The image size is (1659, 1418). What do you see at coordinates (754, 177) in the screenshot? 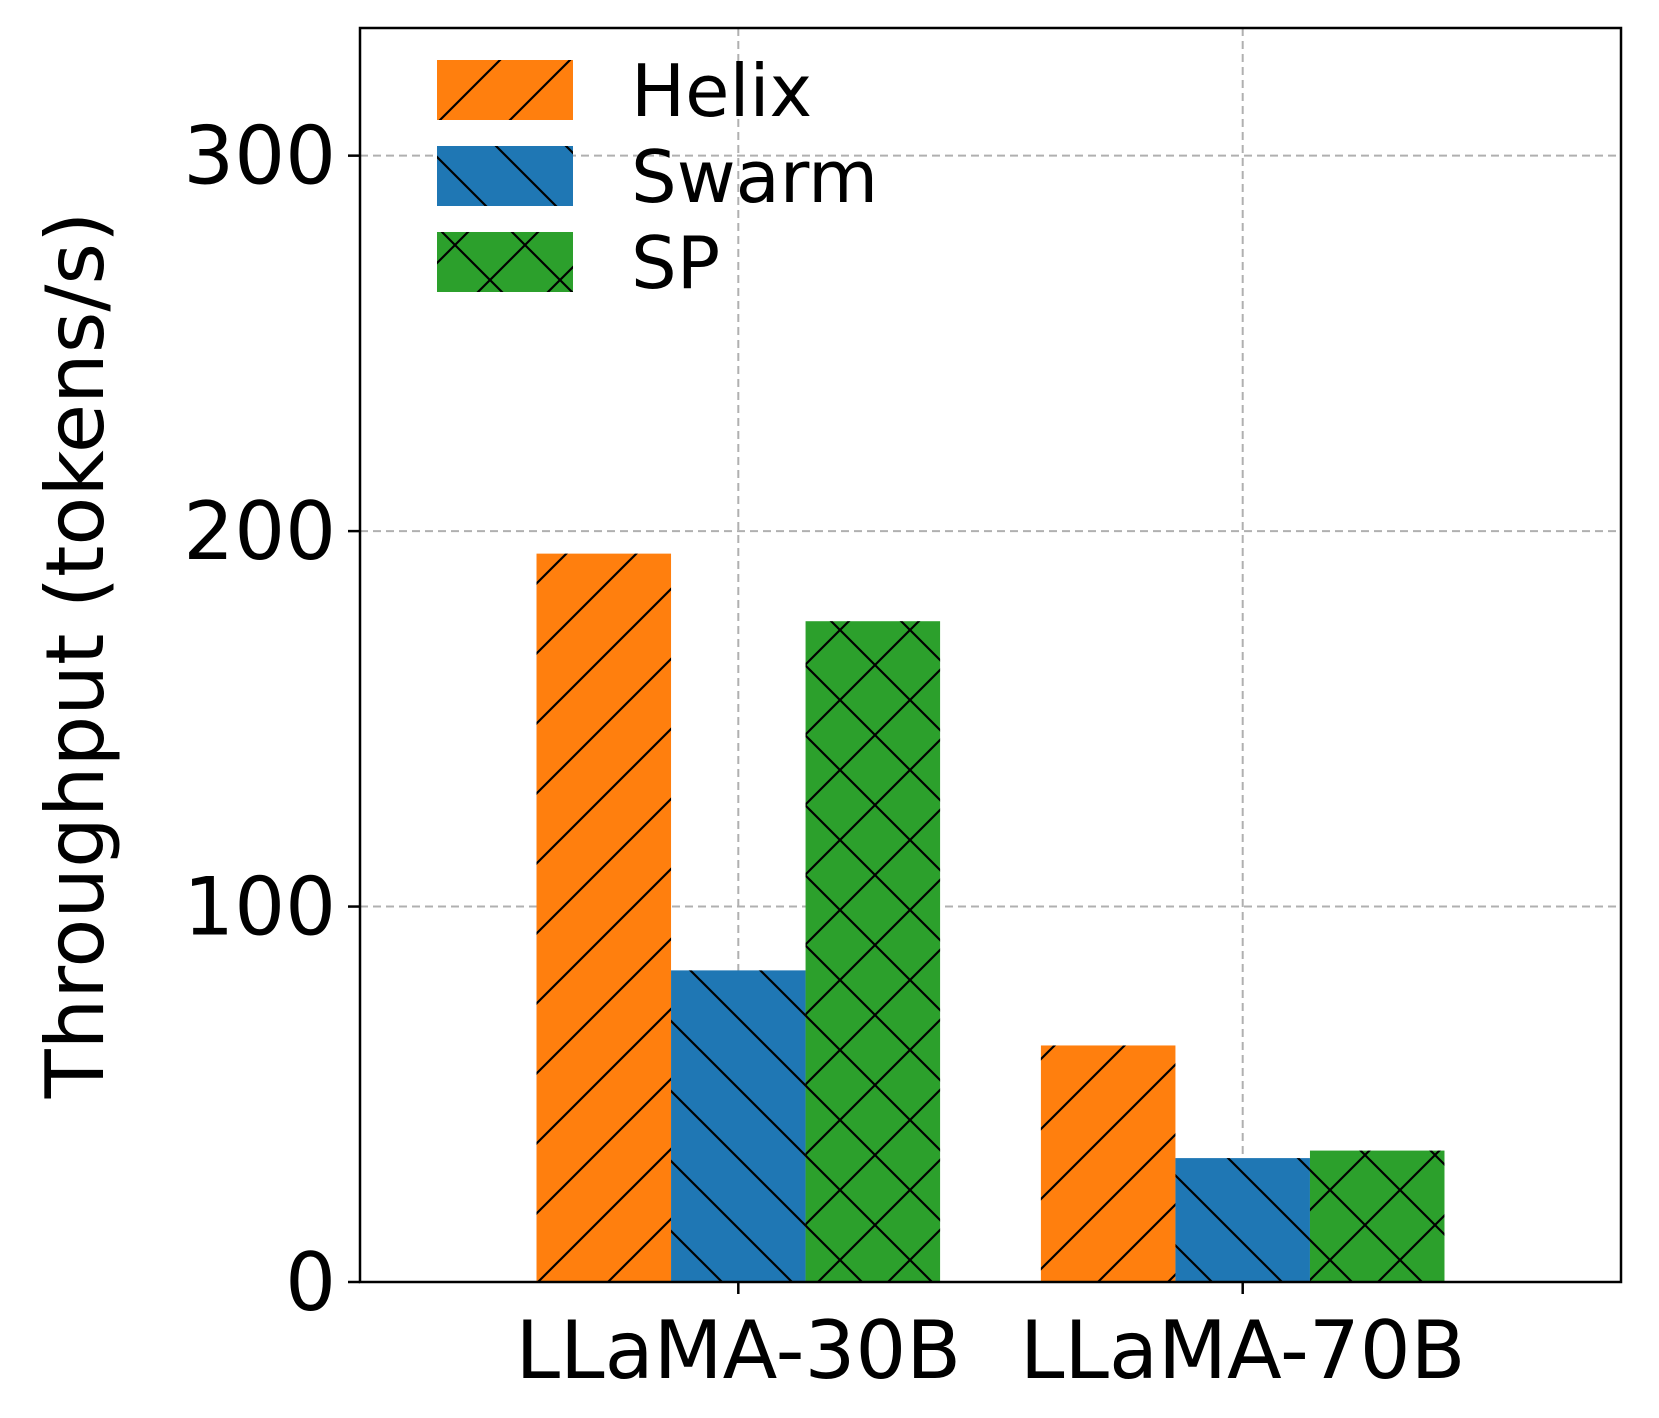
I see `legend-label: Swarm` at bounding box center [754, 177].